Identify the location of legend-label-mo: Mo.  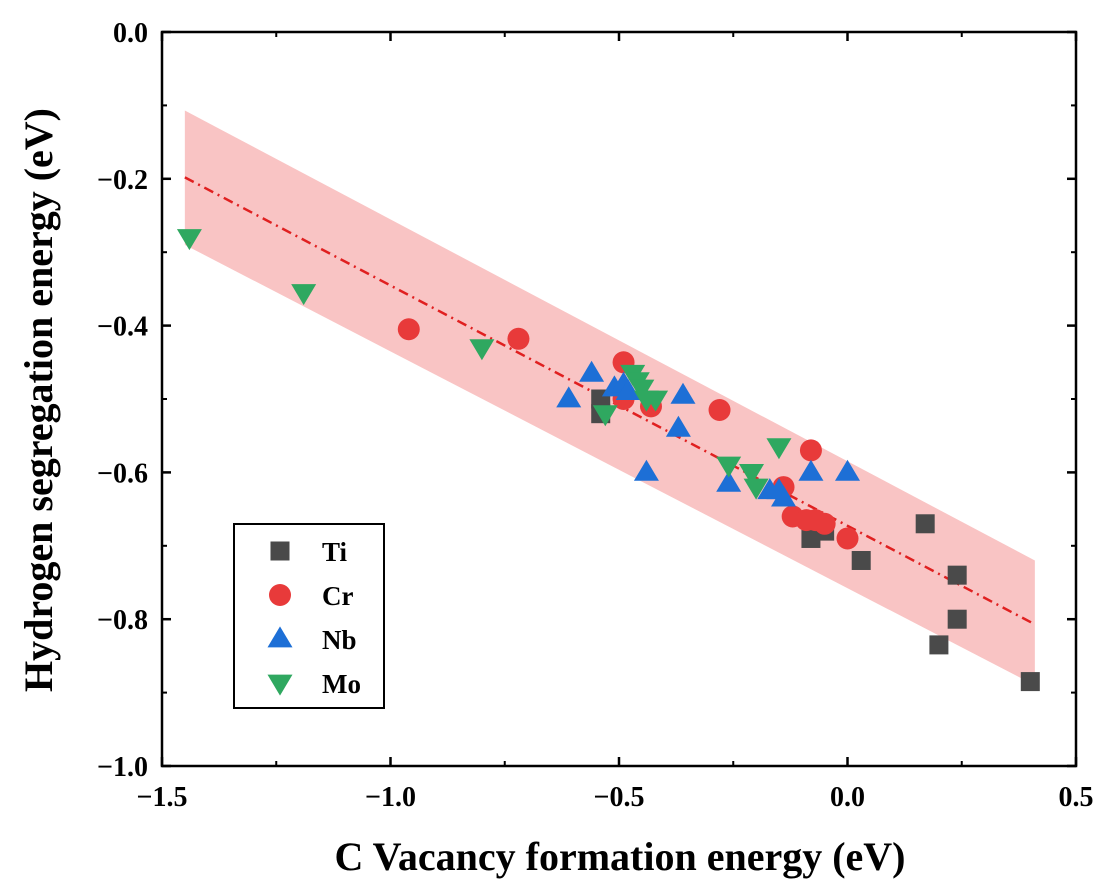
(341, 684).